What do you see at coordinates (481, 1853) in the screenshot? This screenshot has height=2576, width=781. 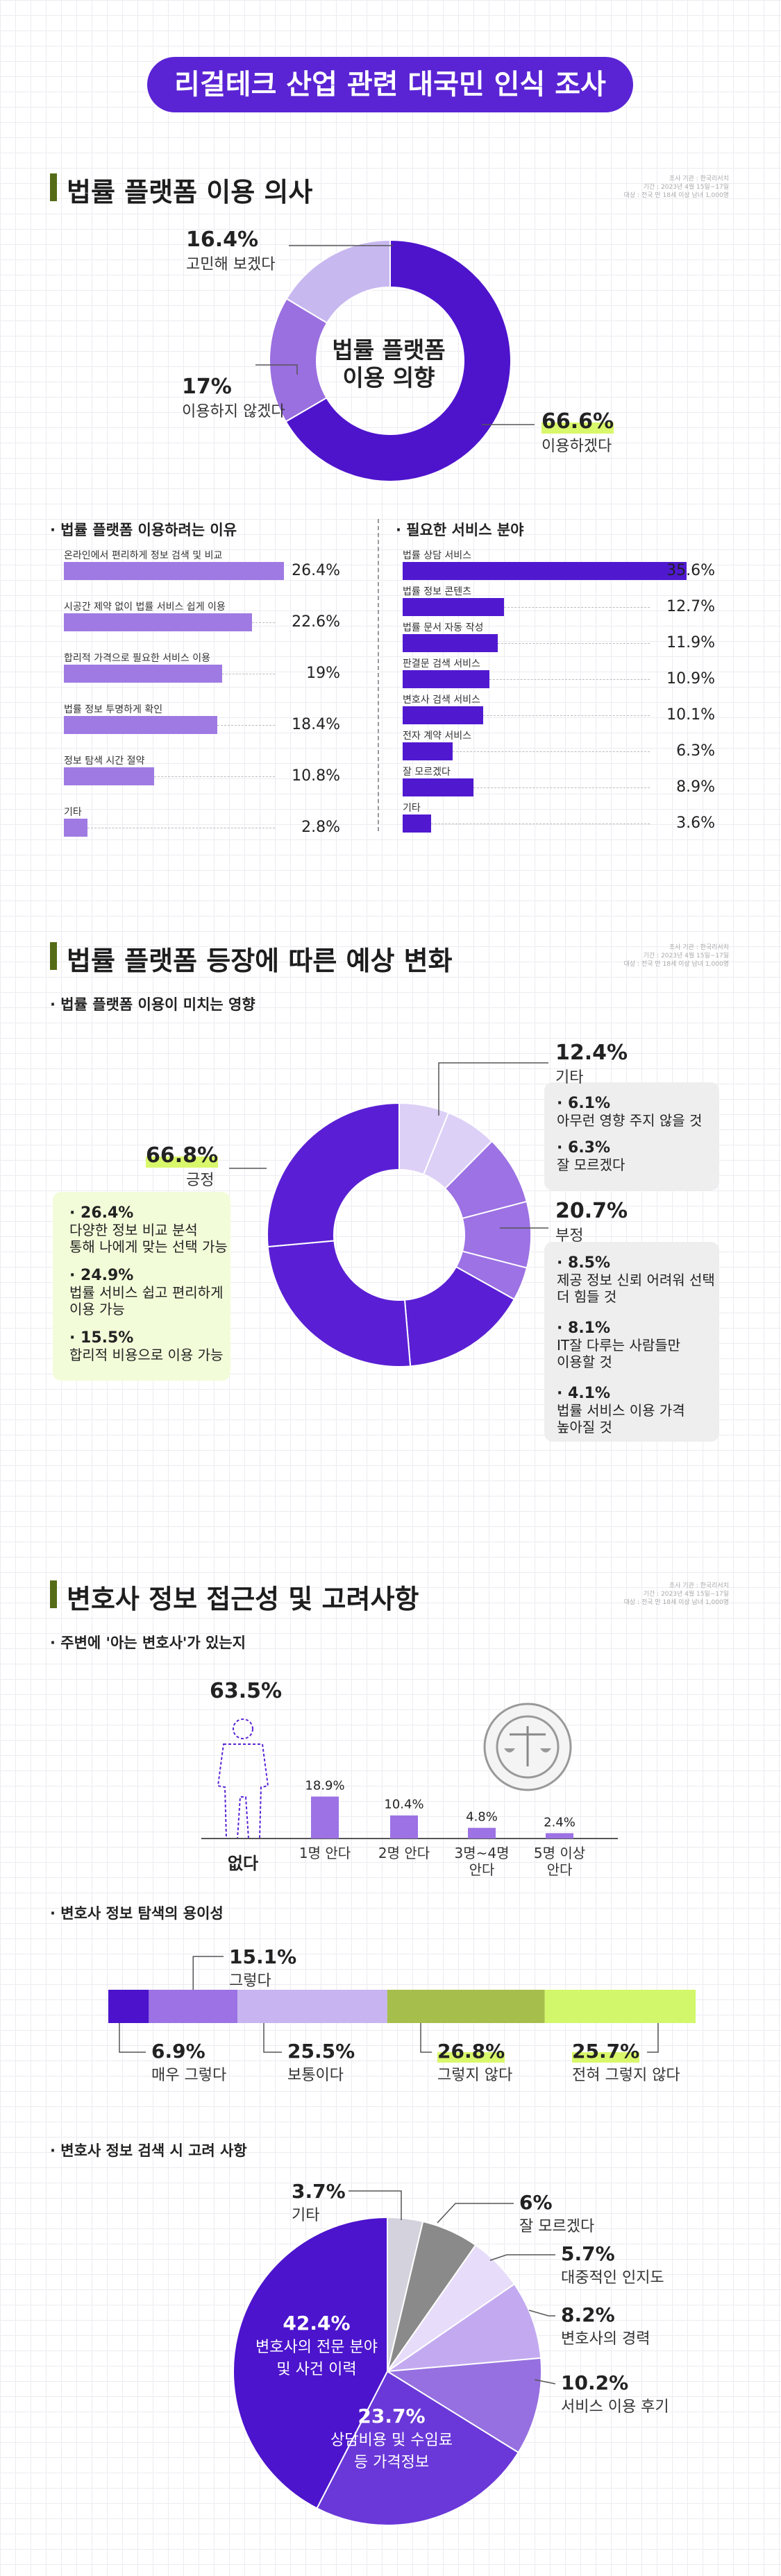 I see `lawyer-bar-label: 3명~4명` at bounding box center [481, 1853].